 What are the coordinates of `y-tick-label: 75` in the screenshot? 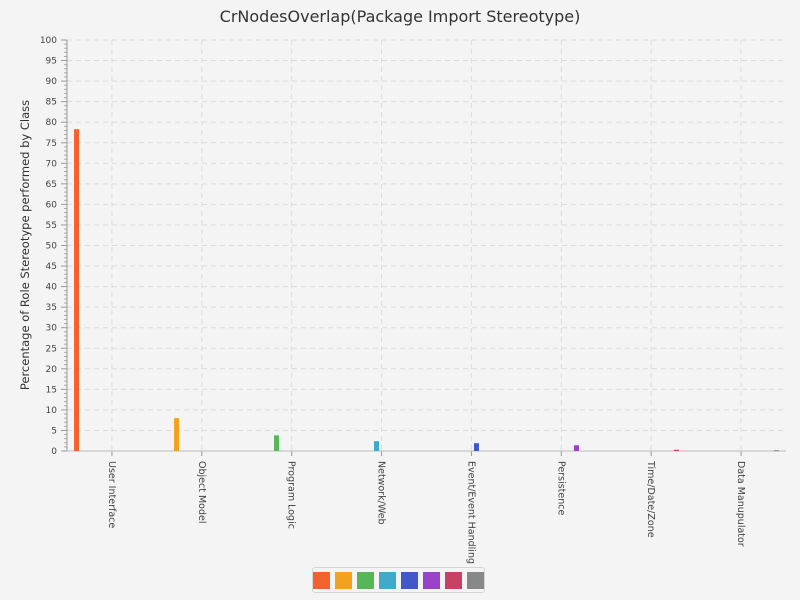 It's located at (51, 144).